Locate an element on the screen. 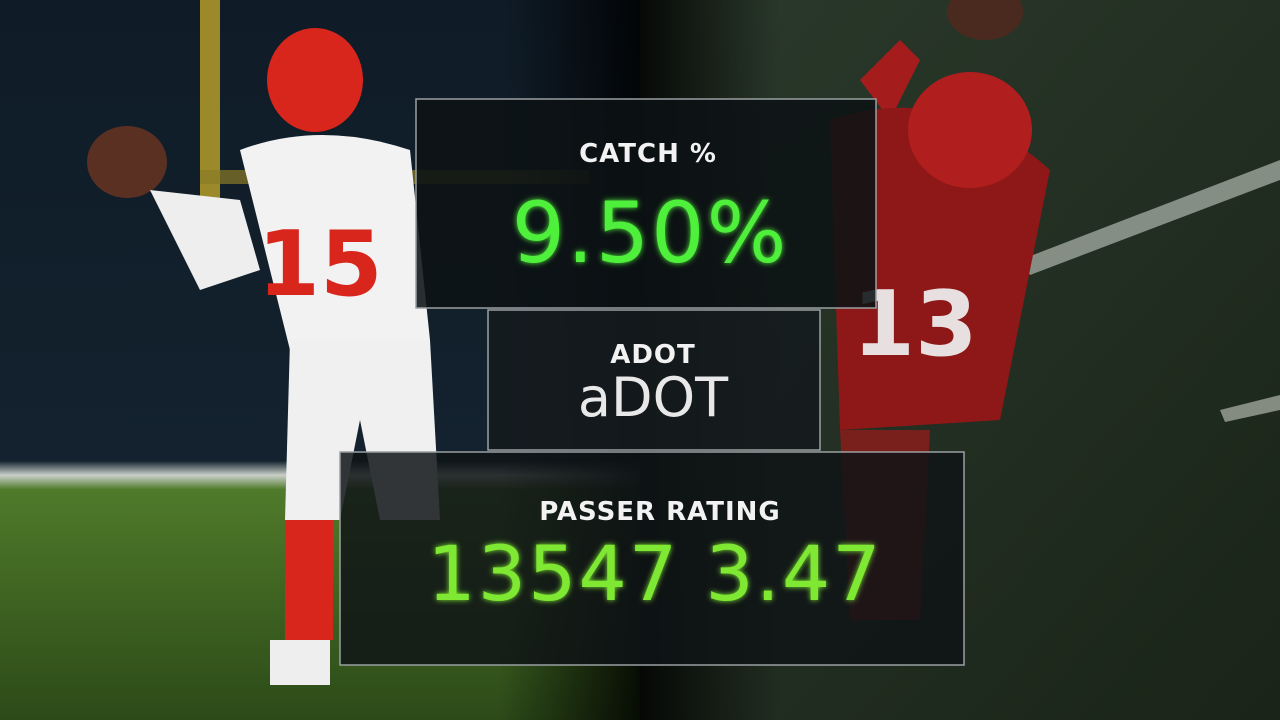 The height and width of the screenshot is (720, 1280). jersey-number: 15 is located at coordinates (319, 264).